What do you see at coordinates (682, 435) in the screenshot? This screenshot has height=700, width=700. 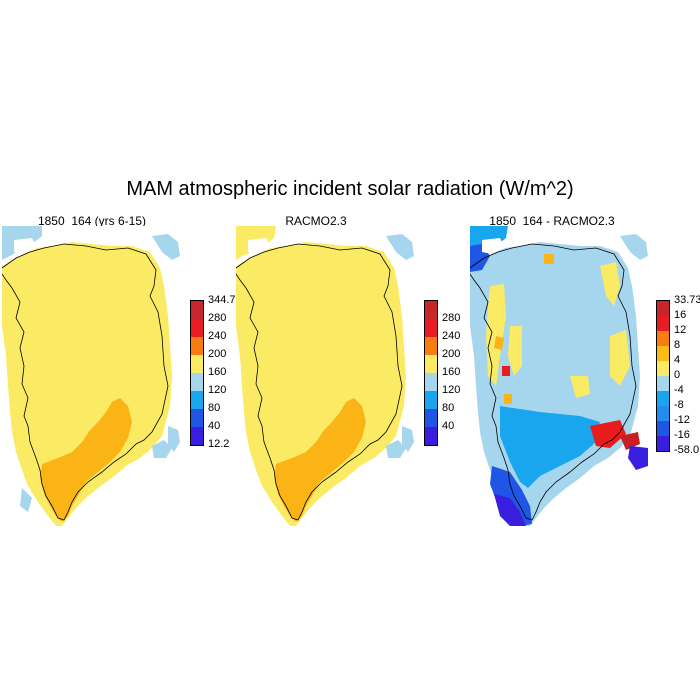 I see `colorbar-tick-label: -16` at bounding box center [682, 435].